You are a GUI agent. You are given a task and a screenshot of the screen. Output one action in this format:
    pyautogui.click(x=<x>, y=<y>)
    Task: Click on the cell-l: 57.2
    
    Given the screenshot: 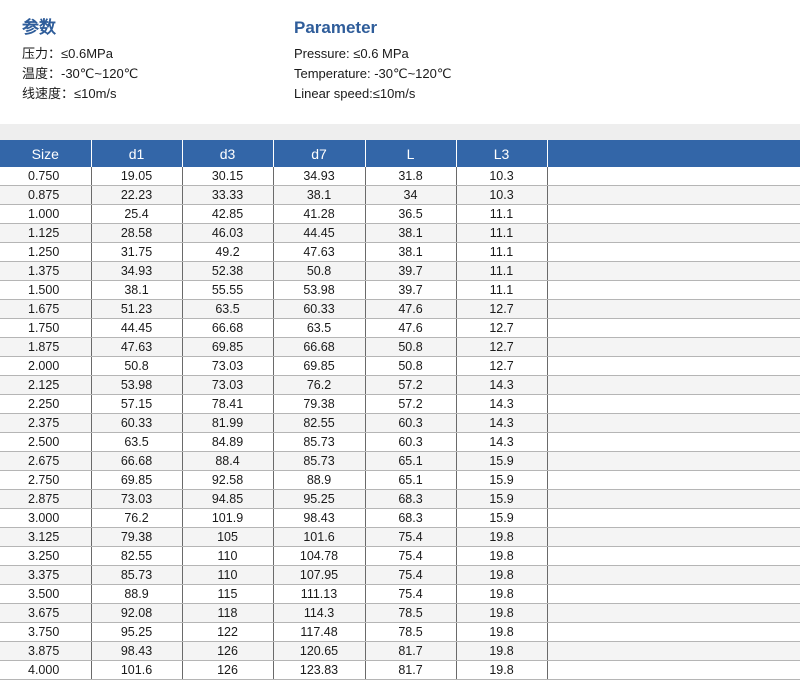 What is the action you would take?
    pyautogui.click(x=411, y=385)
    